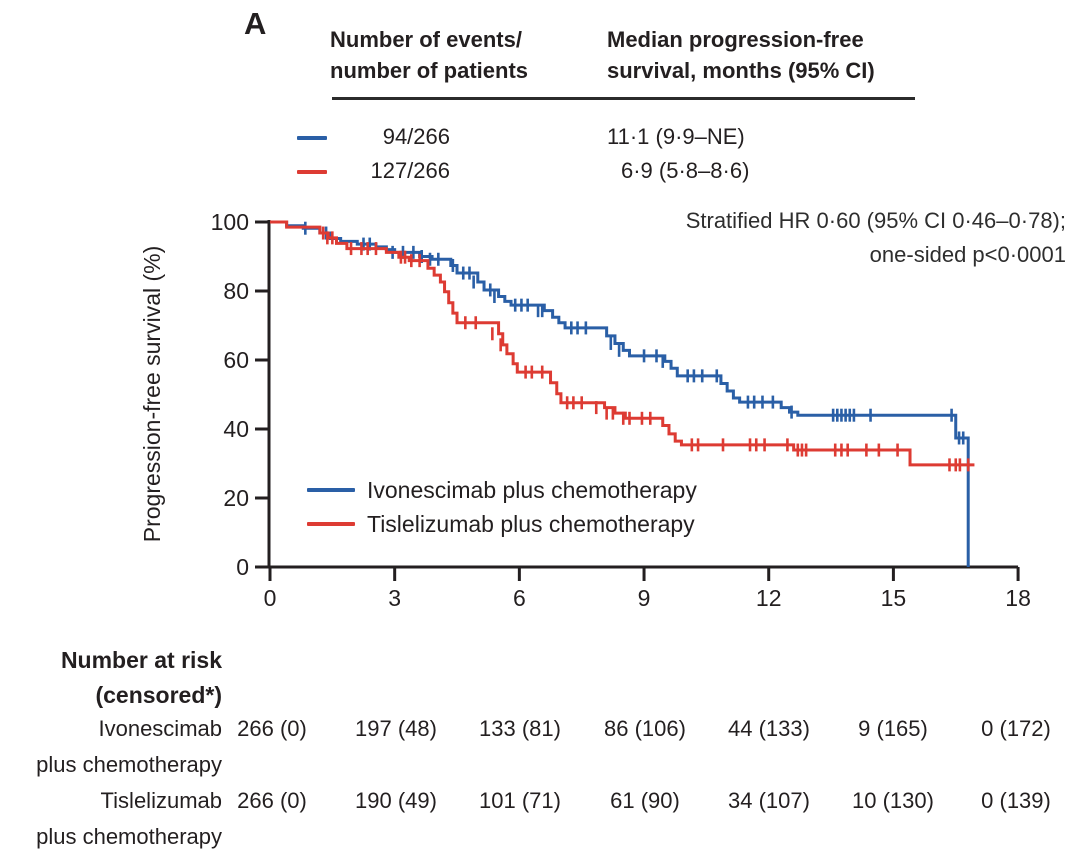 Image resolution: width=1080 pixels, height=861 pixels. Describe the element at coordinates (769, 598) in the screenshot. I see `x-tick-label: 12` at that location.